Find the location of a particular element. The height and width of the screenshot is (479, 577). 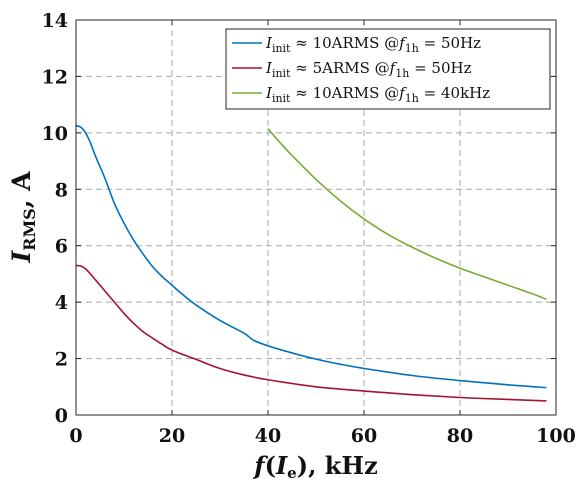

legend-1-f: f is located at coordinates (402, 43).